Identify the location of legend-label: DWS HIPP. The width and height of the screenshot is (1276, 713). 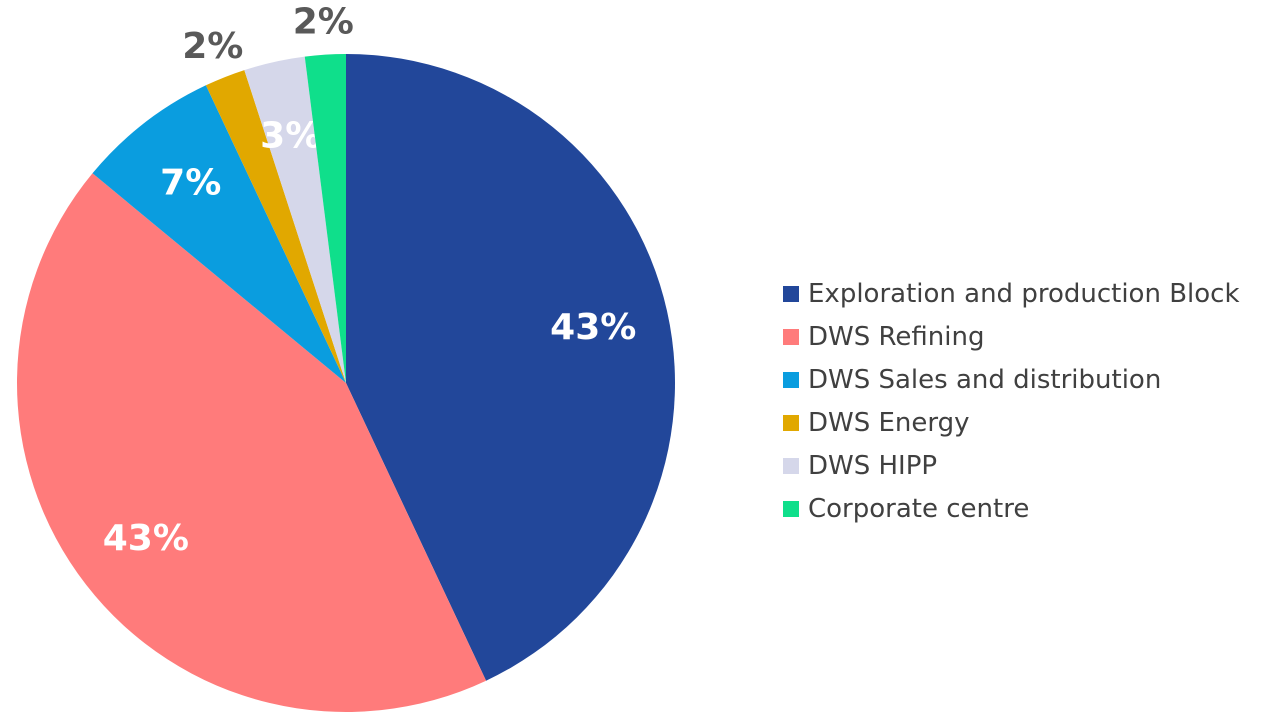
(872, 466).